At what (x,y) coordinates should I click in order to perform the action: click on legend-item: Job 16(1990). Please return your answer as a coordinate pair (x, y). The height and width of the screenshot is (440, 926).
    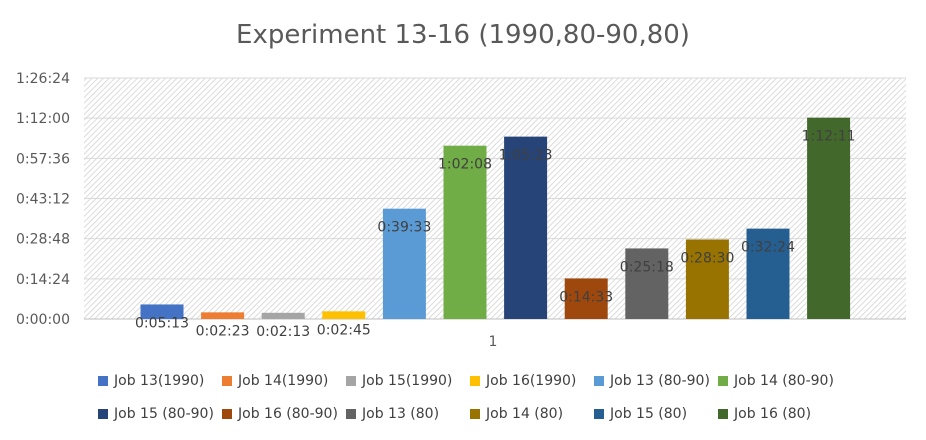
    Looking at the image, I should click on (523, 381).